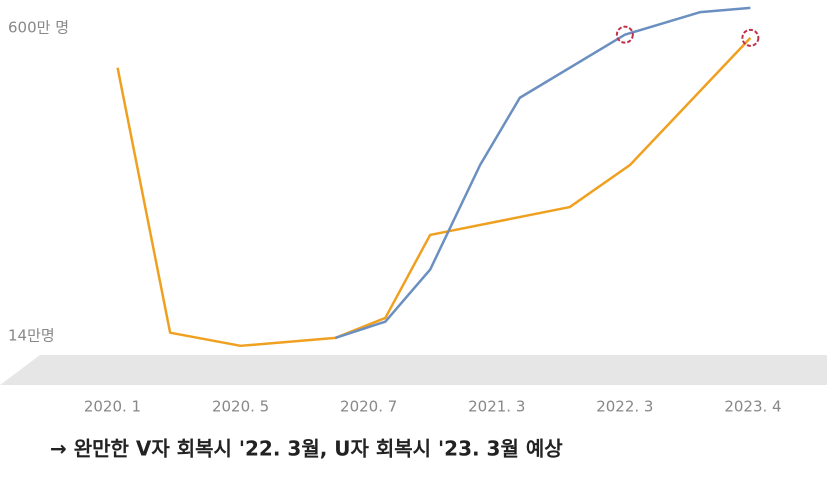 The width and height of the screenshot is (827, 478). I want to click on caption: → 완만한 V자 회복시 '22. 3월, U자 회복시 '23. 3월 예상, so click(306, 449).